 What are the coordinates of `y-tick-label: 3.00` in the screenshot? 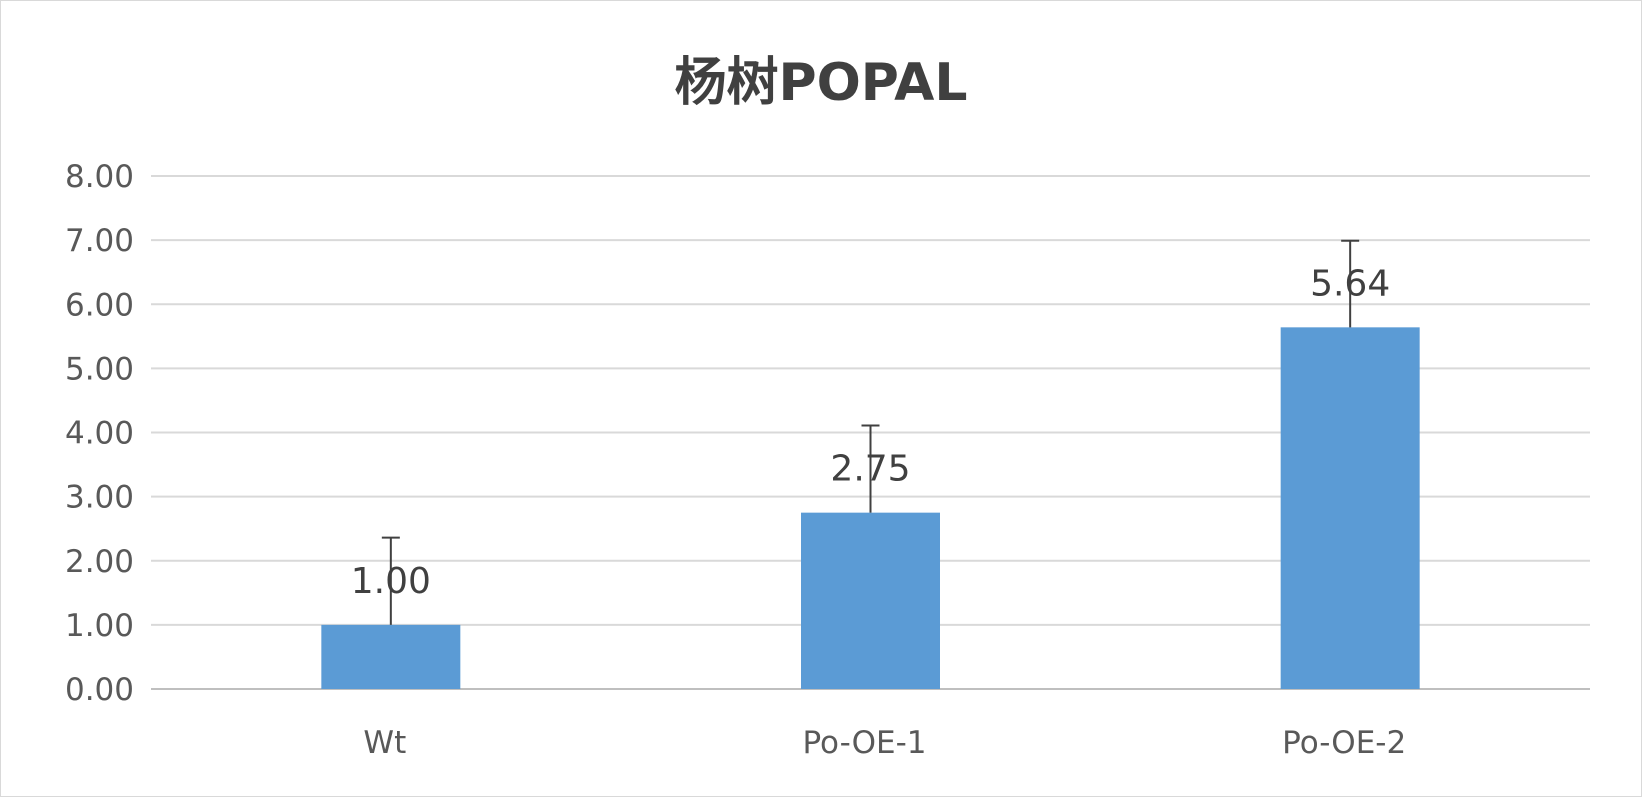 It's located at (99, 498).